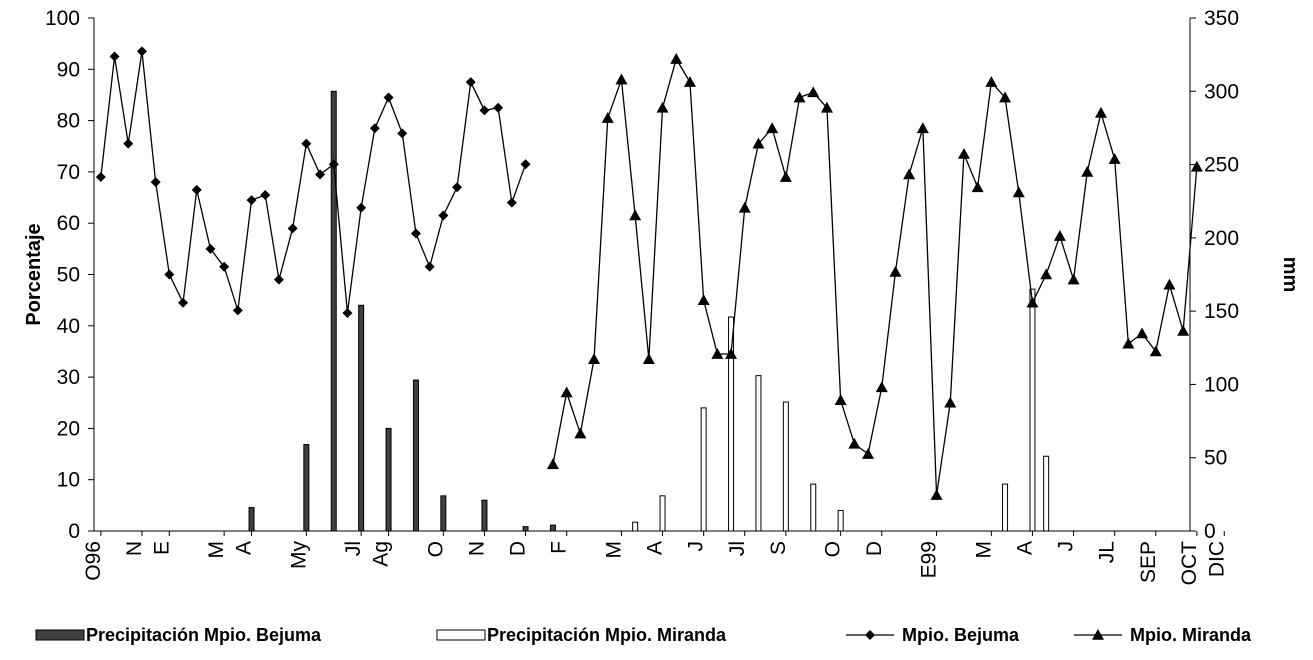  Describe the element at coordinates (1215, 458) in the screenshot. I see `y2-tick-label: 50` at that location.